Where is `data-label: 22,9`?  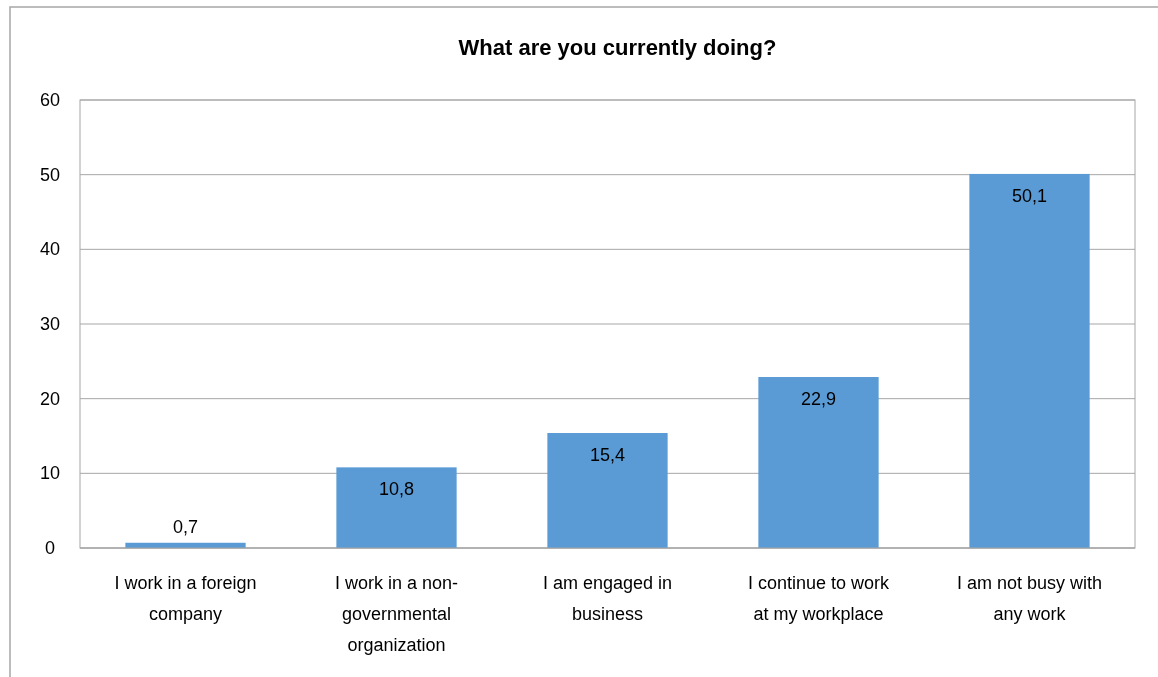 data-label: 22,9 is located at coordinates (818, 399).